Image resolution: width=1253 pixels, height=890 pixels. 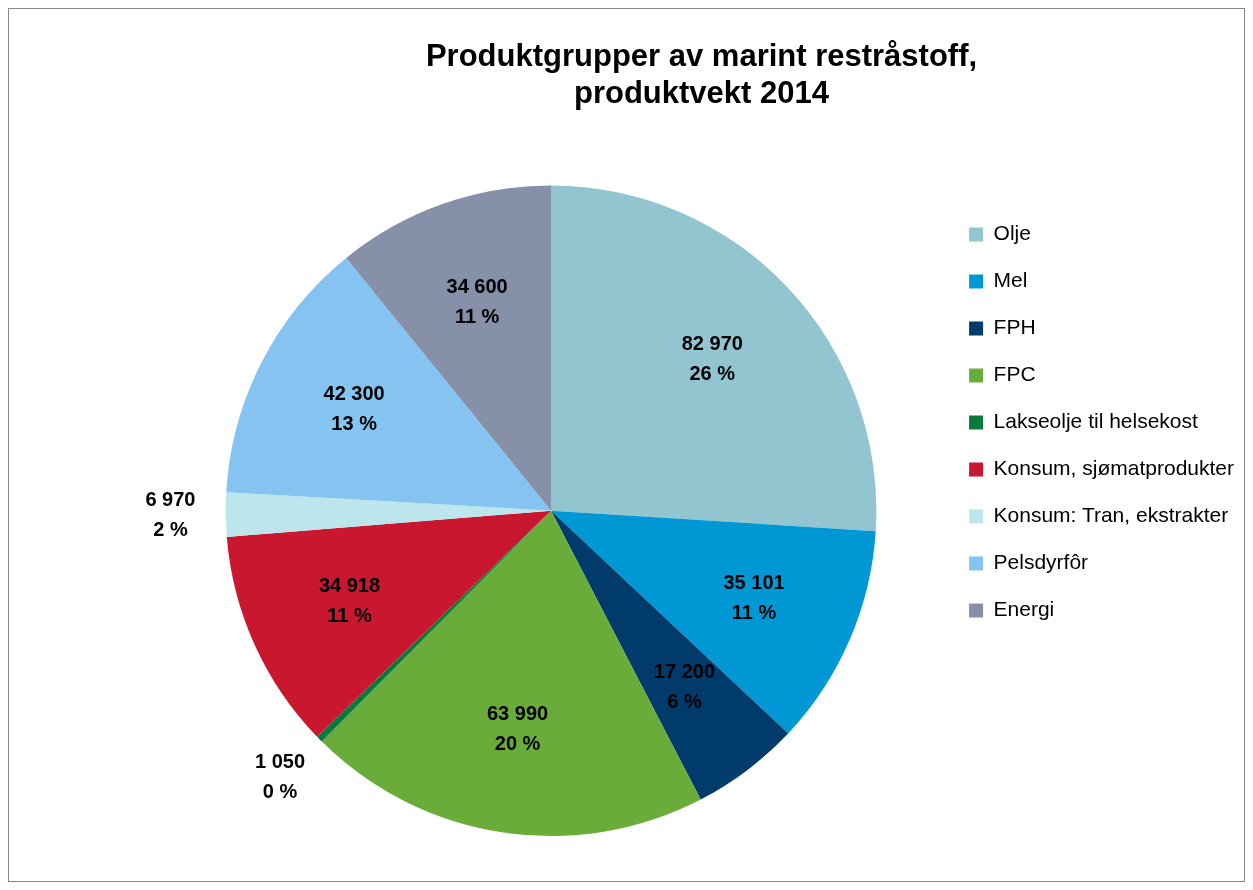 I want to click on legend-label: FPH, so click(x=1014, y=327).